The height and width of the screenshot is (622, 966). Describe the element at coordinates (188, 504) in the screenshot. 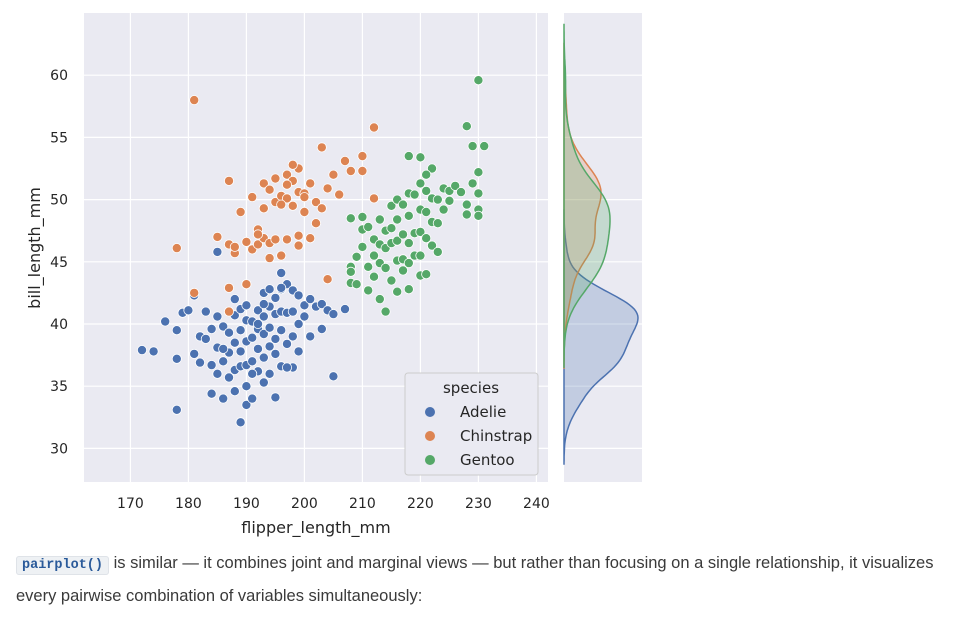

I see `x-tick-label: 180` at that location.